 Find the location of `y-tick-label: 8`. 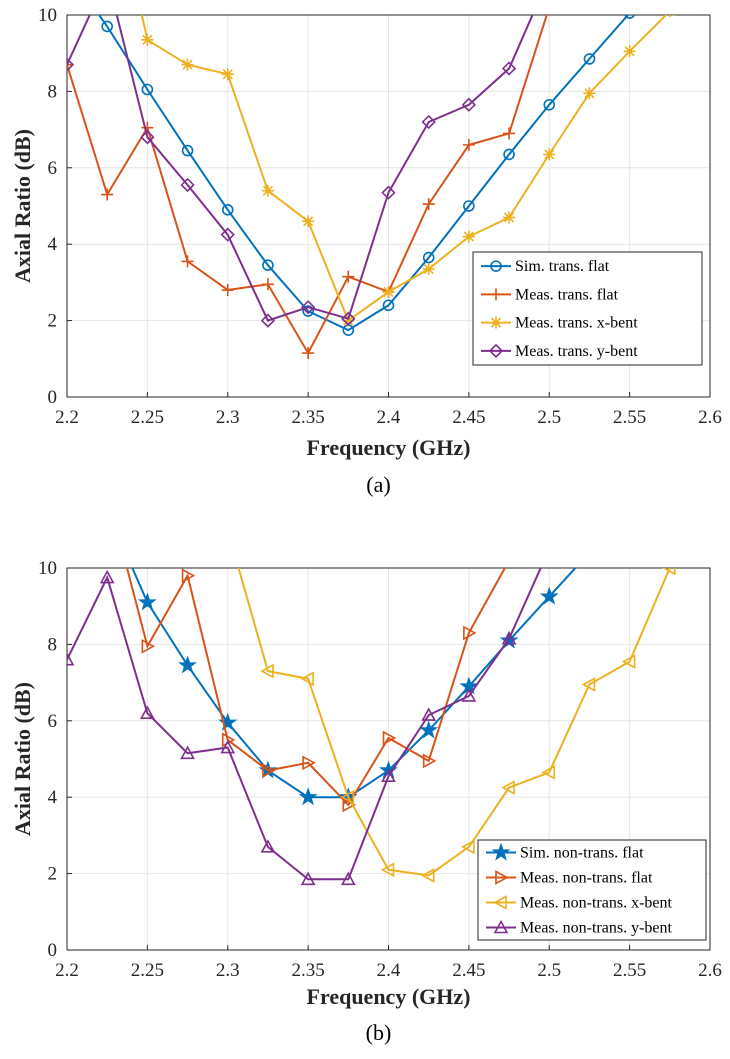

y-tick-label: 8 is located at coordinates (53, 91).